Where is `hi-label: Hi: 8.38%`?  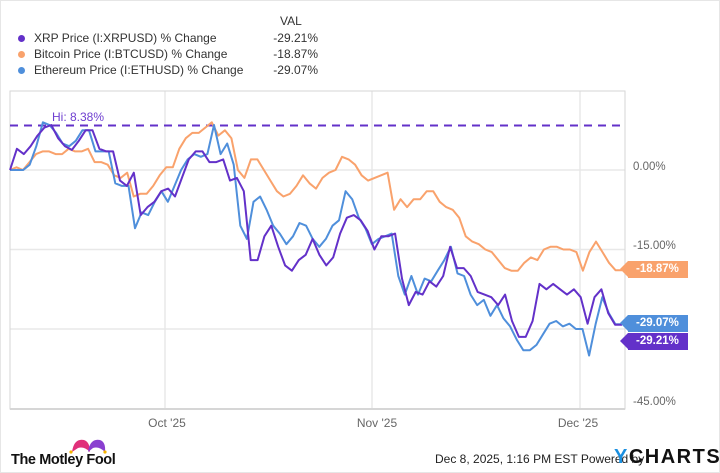
hi-label: Hi: 8.38% is located at coordinates (78, 117).